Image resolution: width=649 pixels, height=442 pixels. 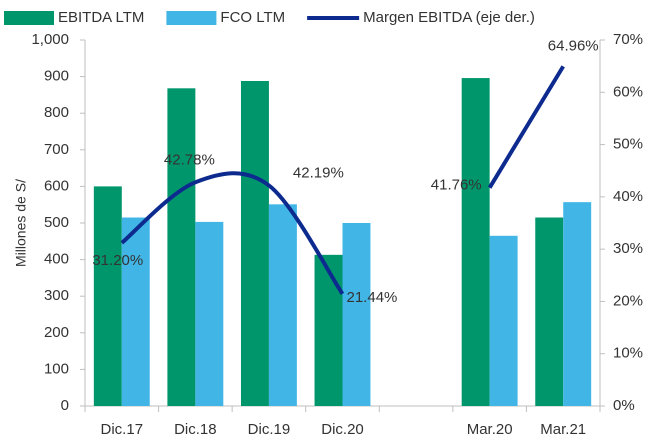 I want to click on x-tick-label: Dic.19, so click(x=269, y=429).